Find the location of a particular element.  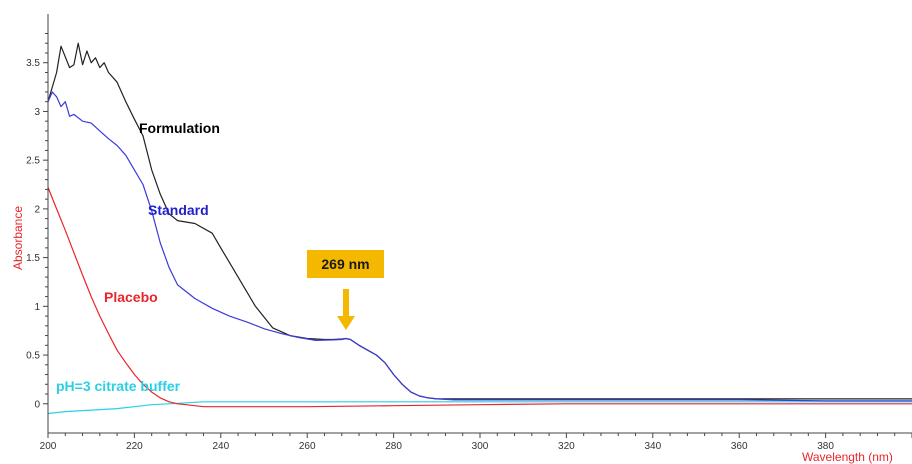

y-tick-label: 0.5 is located at coordinates (33, 356).